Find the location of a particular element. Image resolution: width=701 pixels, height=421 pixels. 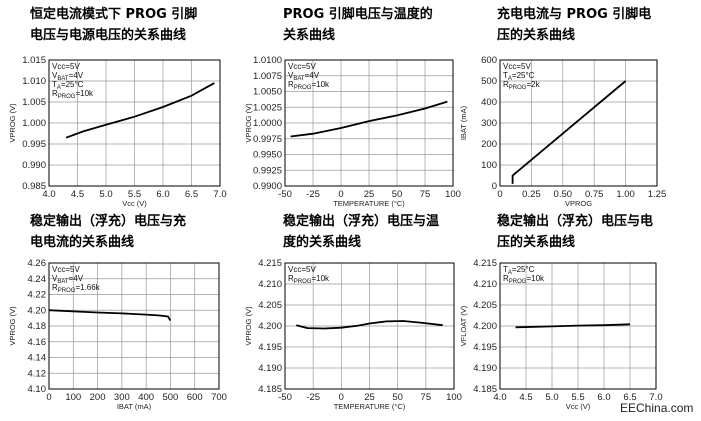

chart-5-y-tick: 4.205 is located at coordinates (270, 305).